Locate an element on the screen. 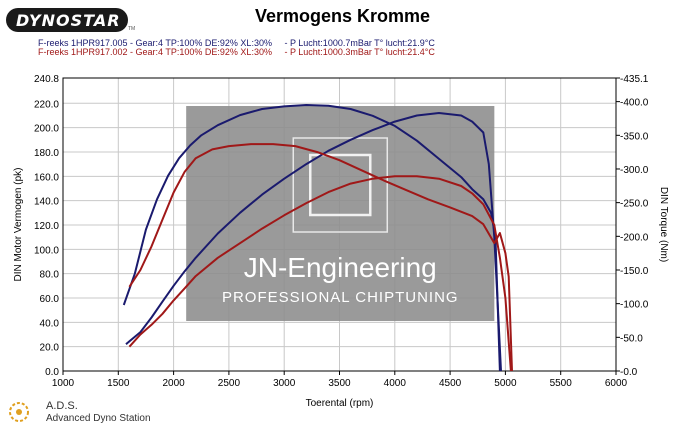  y-left-tick-label-6: 120.0 is located at coordinates (46, 226).